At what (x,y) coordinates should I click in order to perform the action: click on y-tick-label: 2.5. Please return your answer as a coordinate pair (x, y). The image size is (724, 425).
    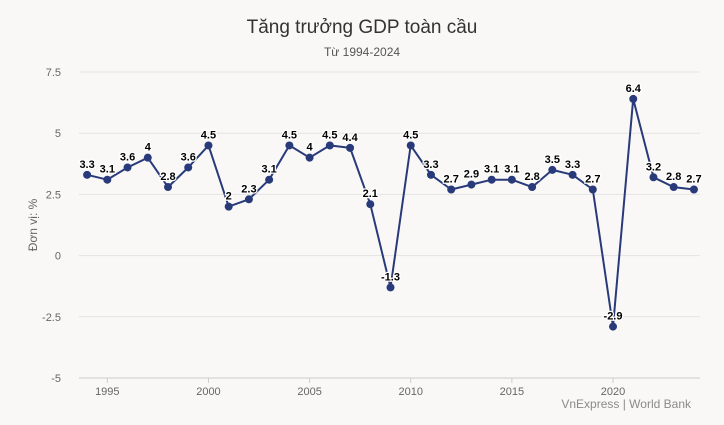
    Looking at the image, I should click on (53, 195).